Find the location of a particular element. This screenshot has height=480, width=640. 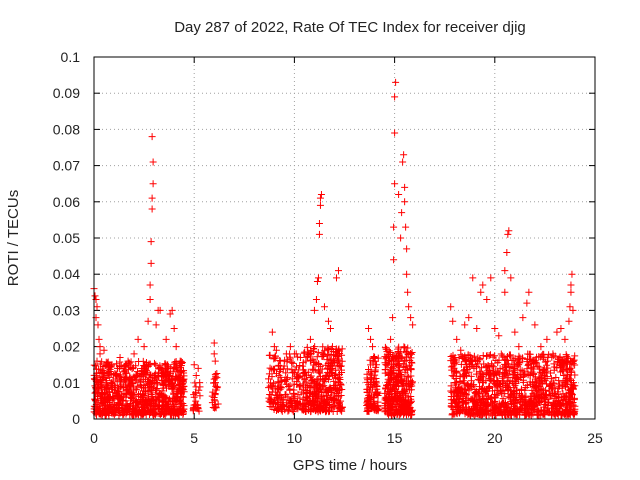

y-tick-label: 0.04 is located at coordinates (66, 274).